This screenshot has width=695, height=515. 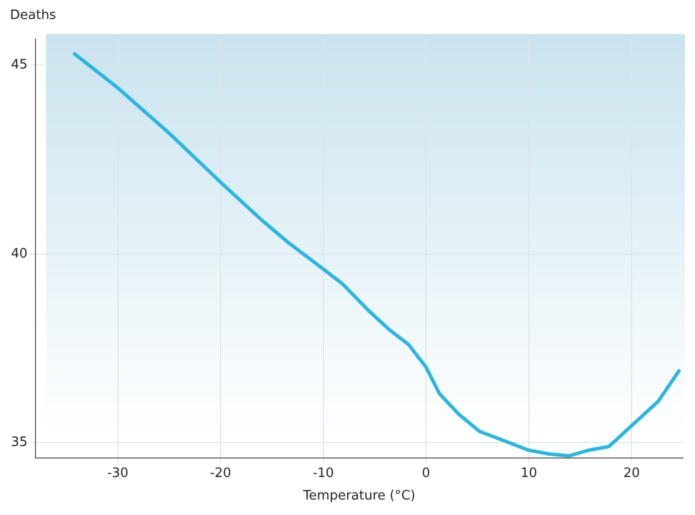 I want to click on y-axis-title: Deaths, so click(x=33, y=15).